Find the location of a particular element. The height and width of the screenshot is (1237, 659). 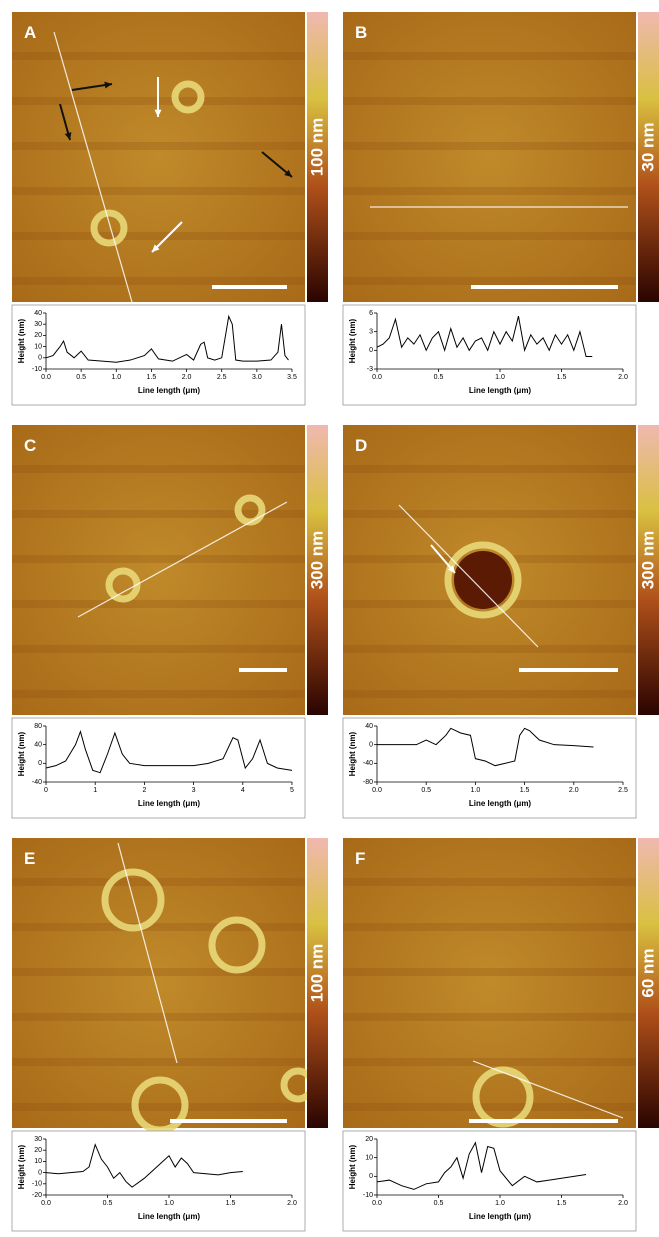

x-tick-label: 3.5 is located at coordinates (292, 377).